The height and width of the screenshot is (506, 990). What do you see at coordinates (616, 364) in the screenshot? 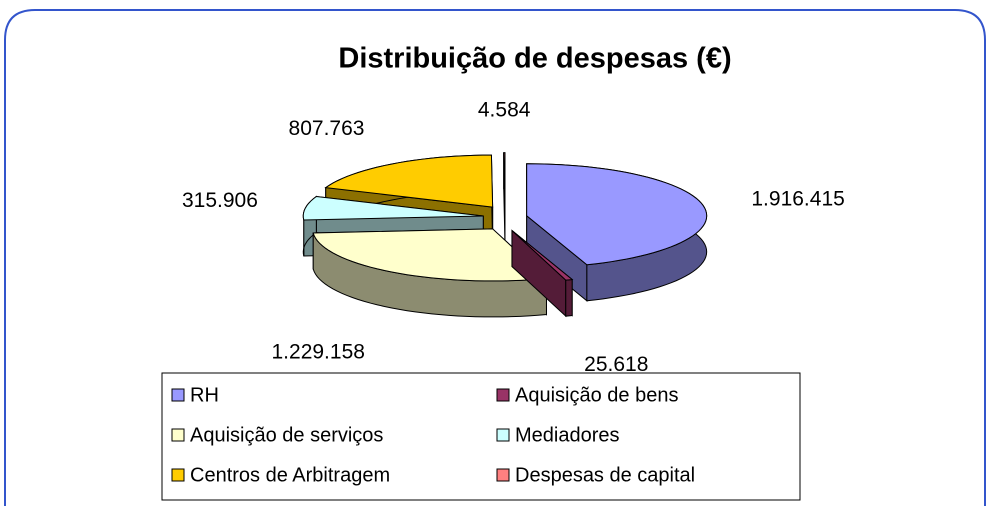
I see `data-label: 25.618` at bounding box center [616, 364].